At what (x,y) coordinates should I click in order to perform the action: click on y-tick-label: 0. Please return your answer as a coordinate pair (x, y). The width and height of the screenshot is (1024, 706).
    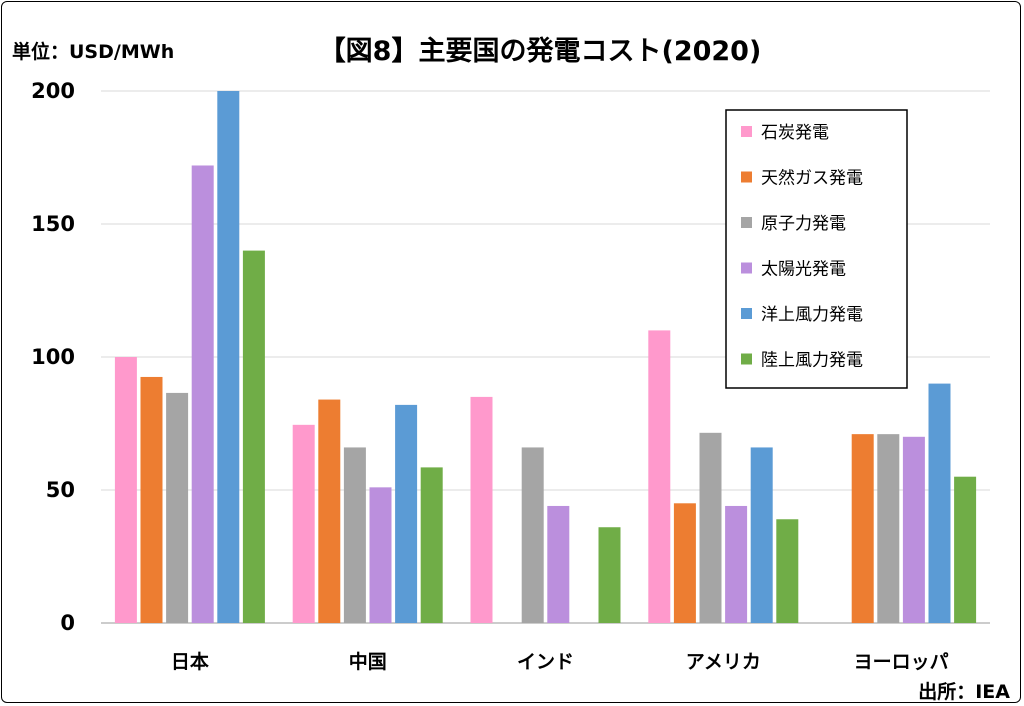
    Looking at the image, I should click on (67, 623).